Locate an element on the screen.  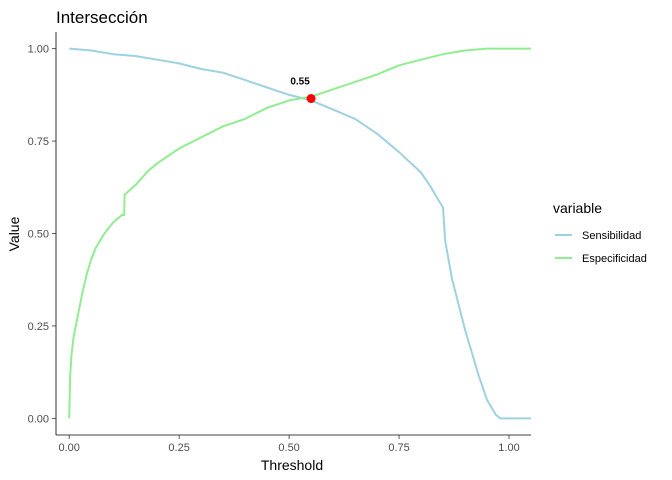
legend-label-sensibilidad: Sensibilidad is located at coordinates (611, 236).